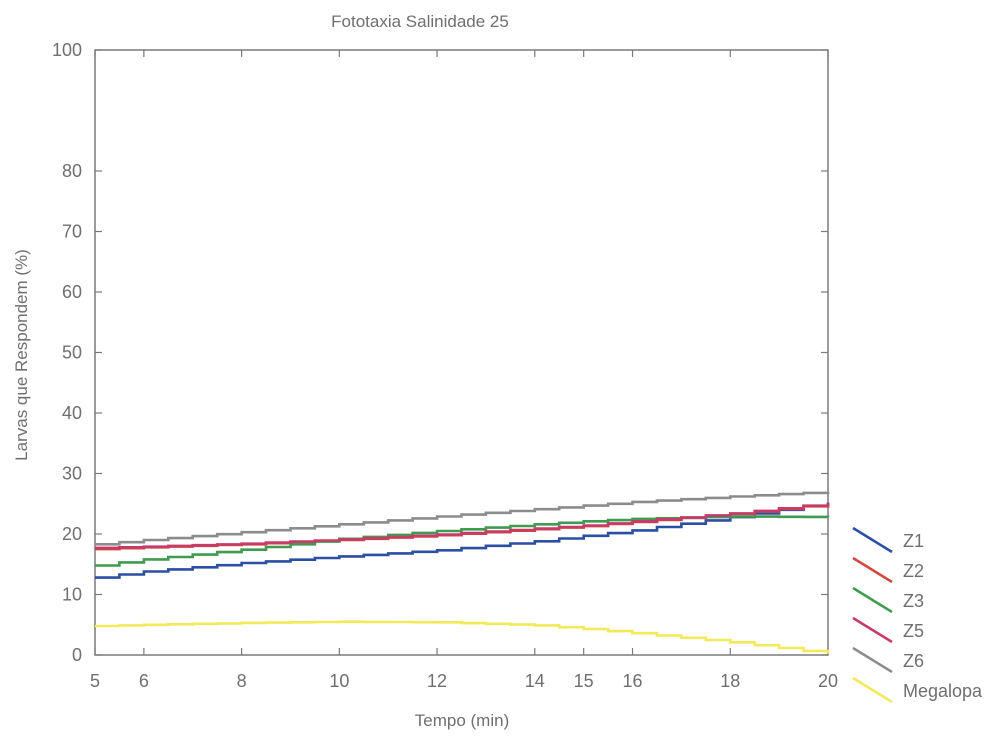  I want to click on y-tick-label: 70, so click(72, 232).